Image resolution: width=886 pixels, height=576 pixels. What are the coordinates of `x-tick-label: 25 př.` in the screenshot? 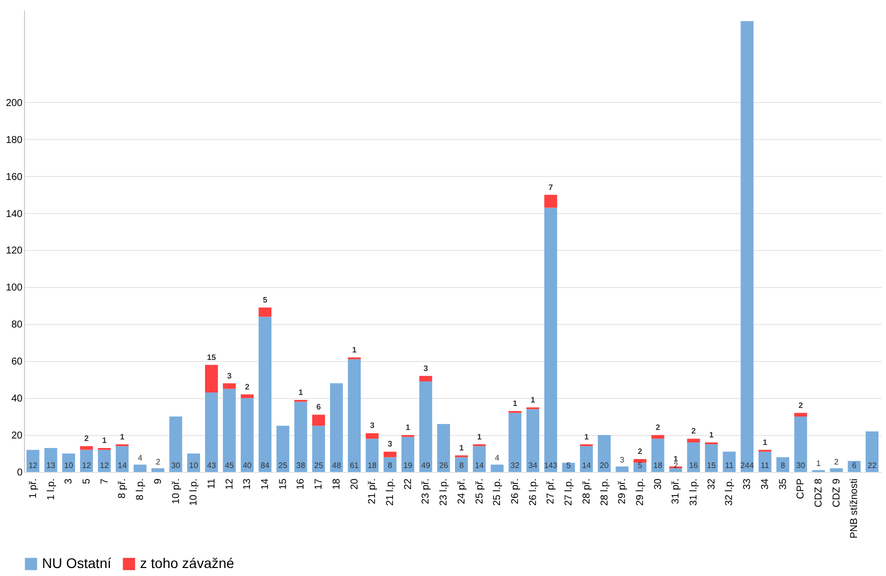 It's located at (480, 491).